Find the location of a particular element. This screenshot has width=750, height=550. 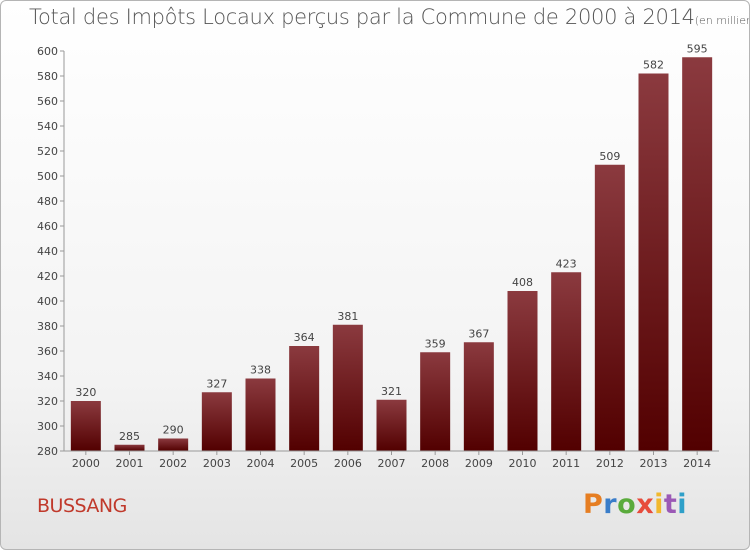

bar-value-label: 320 is located at coordinates (85, 392).